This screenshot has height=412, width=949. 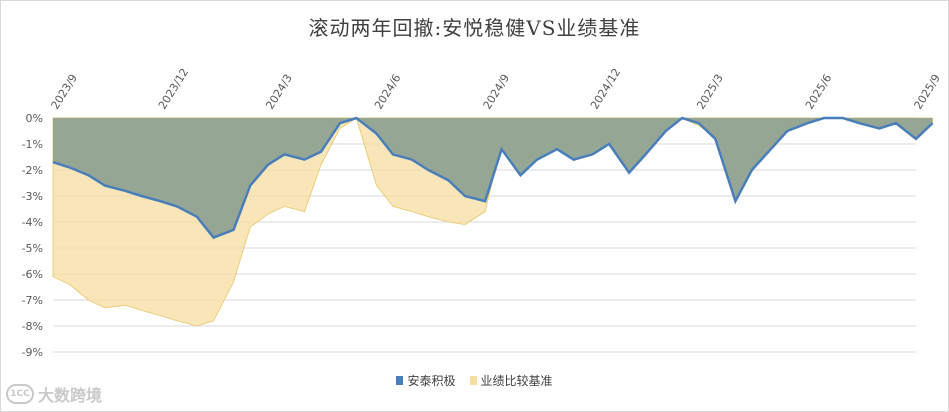 I want to click on y-tick-label: -1%, so click(x=32, y=144).